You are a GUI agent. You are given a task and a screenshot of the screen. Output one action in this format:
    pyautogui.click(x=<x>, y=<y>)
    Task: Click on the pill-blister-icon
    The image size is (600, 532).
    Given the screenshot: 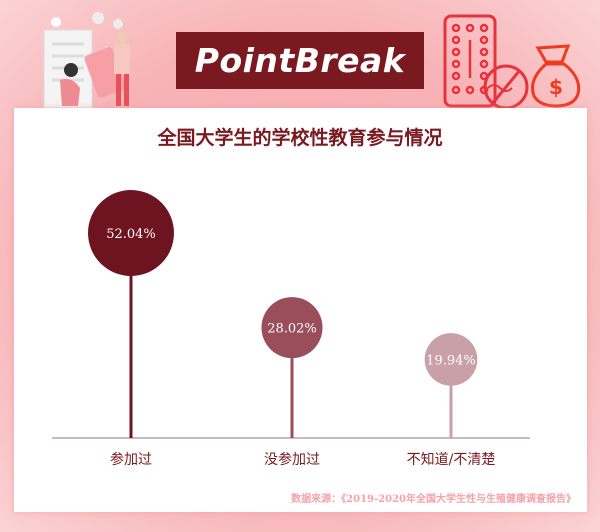 What is the action you would take?
    pyautogui.click(x=470, y=61)
    